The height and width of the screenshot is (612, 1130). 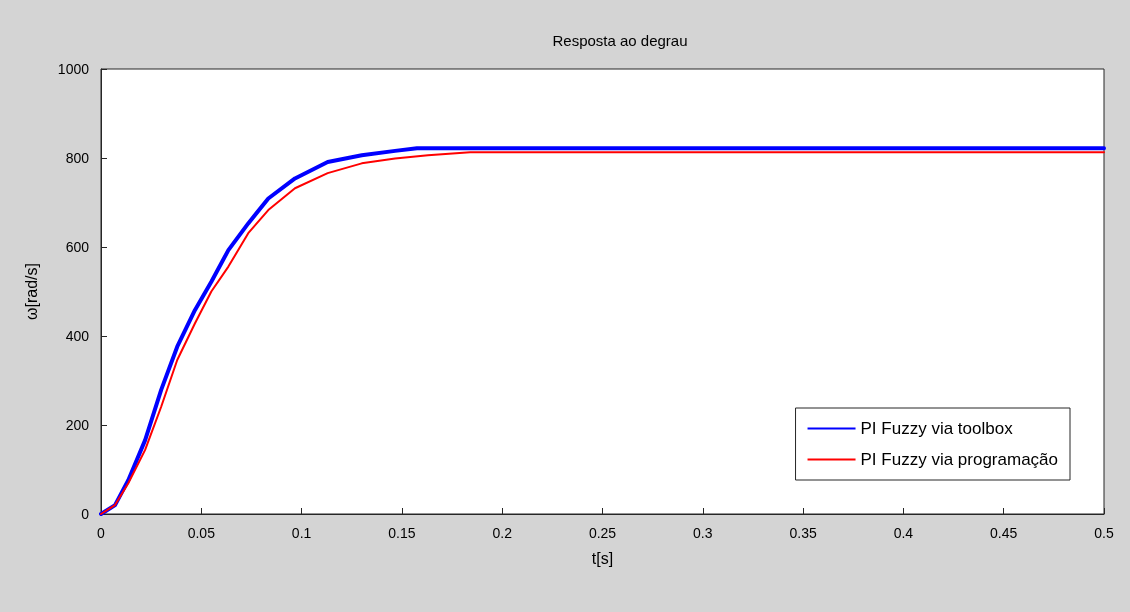 I want to click on x-tick-label: 0.1, so click(x=301, y=533).